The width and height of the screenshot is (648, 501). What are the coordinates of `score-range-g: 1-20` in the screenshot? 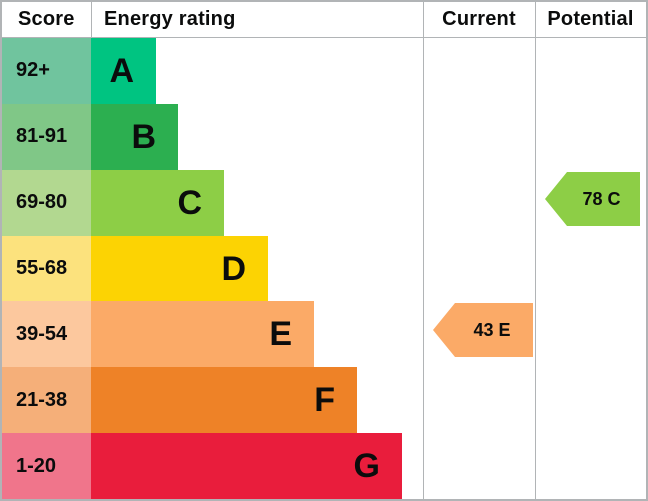 It's located at (46, 466).